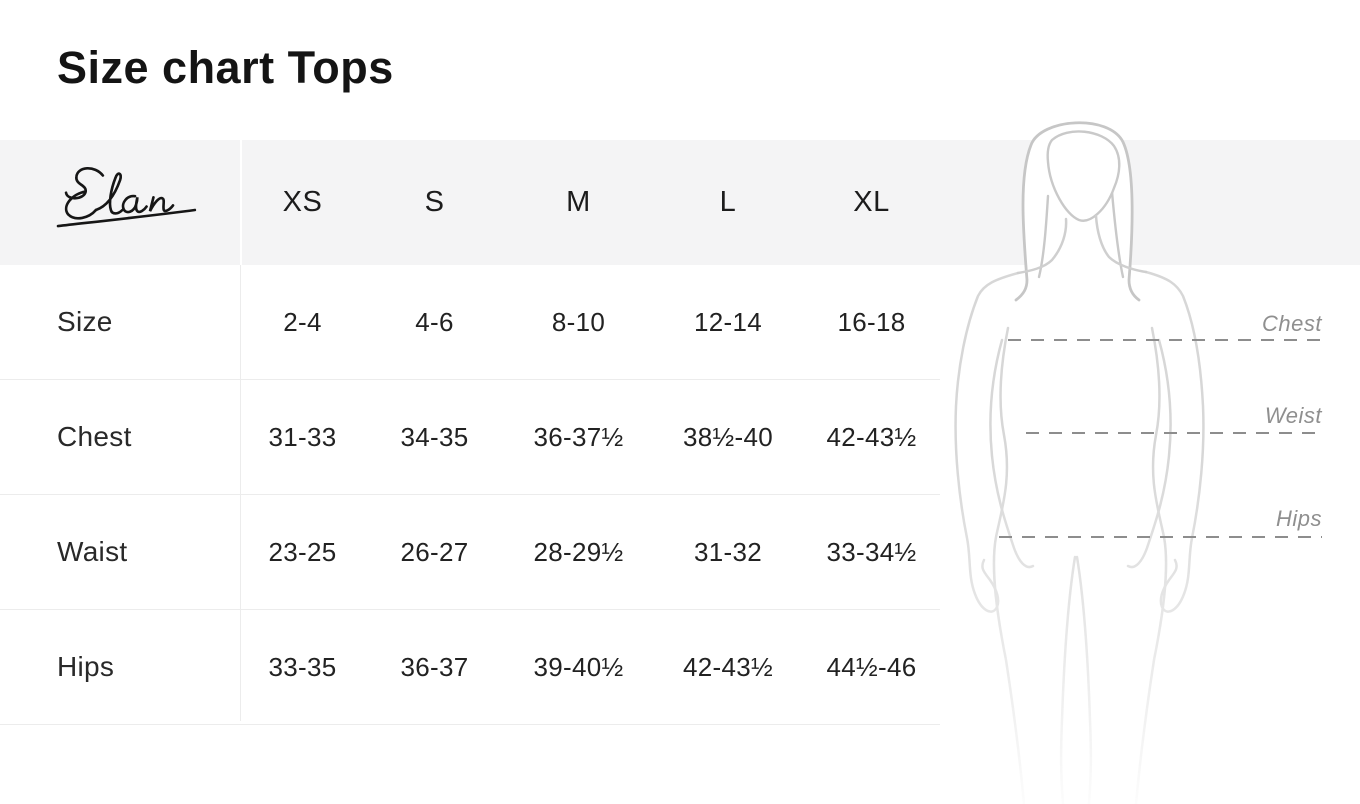 The image size is (1360, 804). I want to click on table-cell: 2-4, so click(302, 321).